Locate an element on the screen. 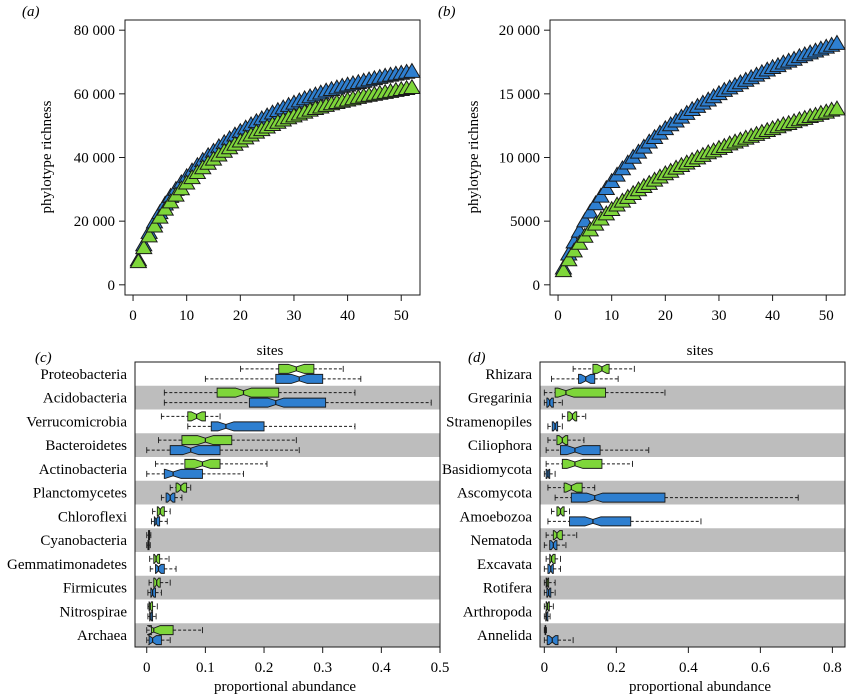  panel-d-category-label: Ascomycota is located at coordinates (494, 494).